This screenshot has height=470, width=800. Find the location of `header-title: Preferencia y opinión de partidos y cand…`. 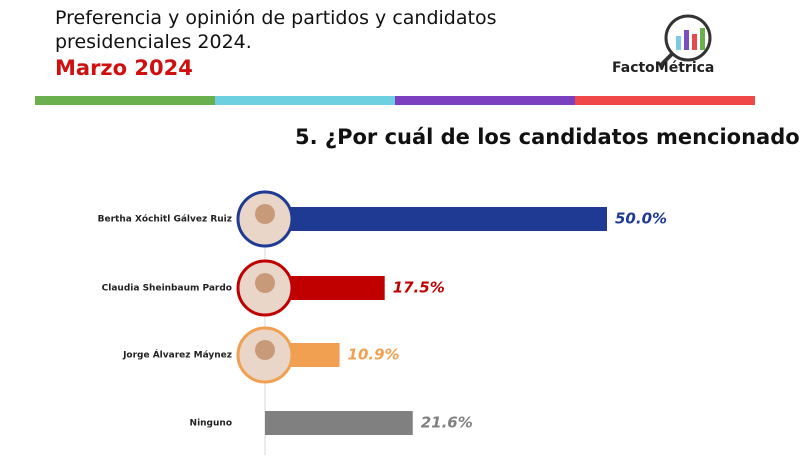

header-title: Preferencia y opinión de partidos y cand… is located at coordinates (276, 30).